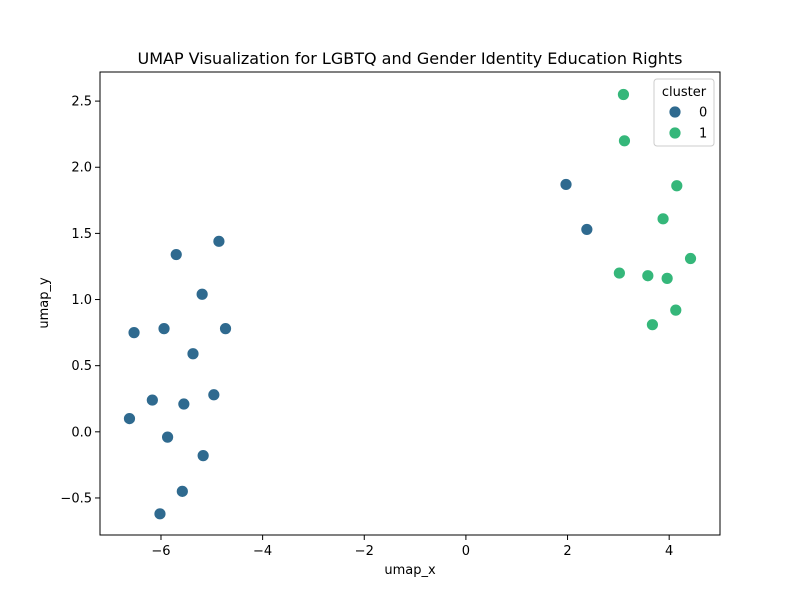  I want to click on y-axis-ticks: −0.5 0.0 0.5 1.0 1.5 2.0 2.5, so click(80, 300).